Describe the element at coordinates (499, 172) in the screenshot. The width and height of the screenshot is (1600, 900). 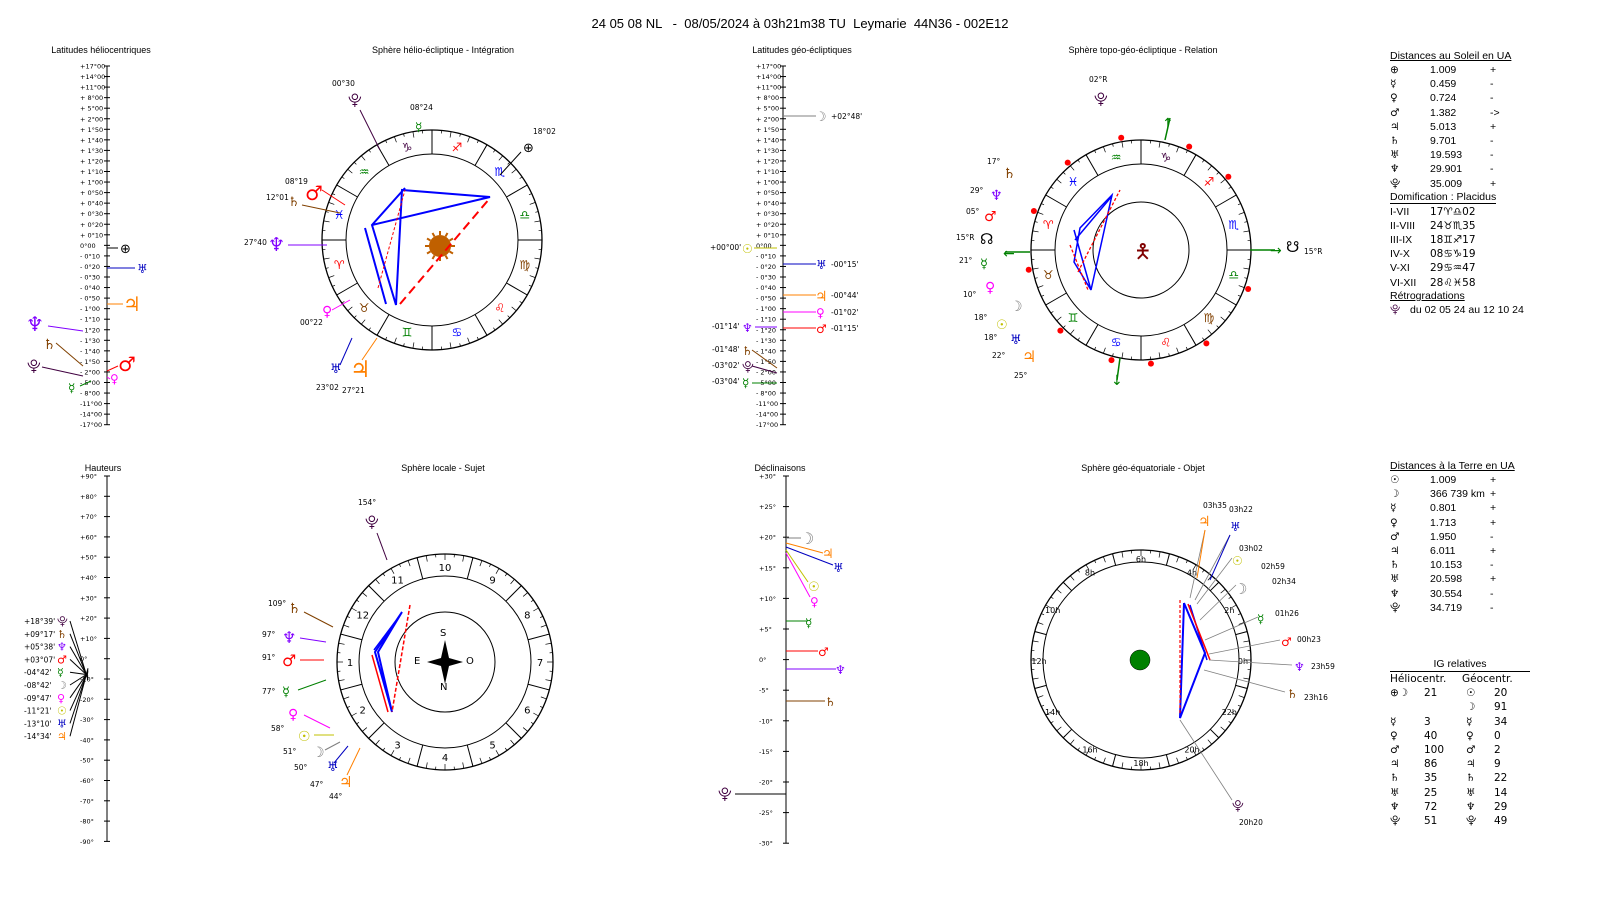
I see `wheel-segment-label: ♏` at that location.